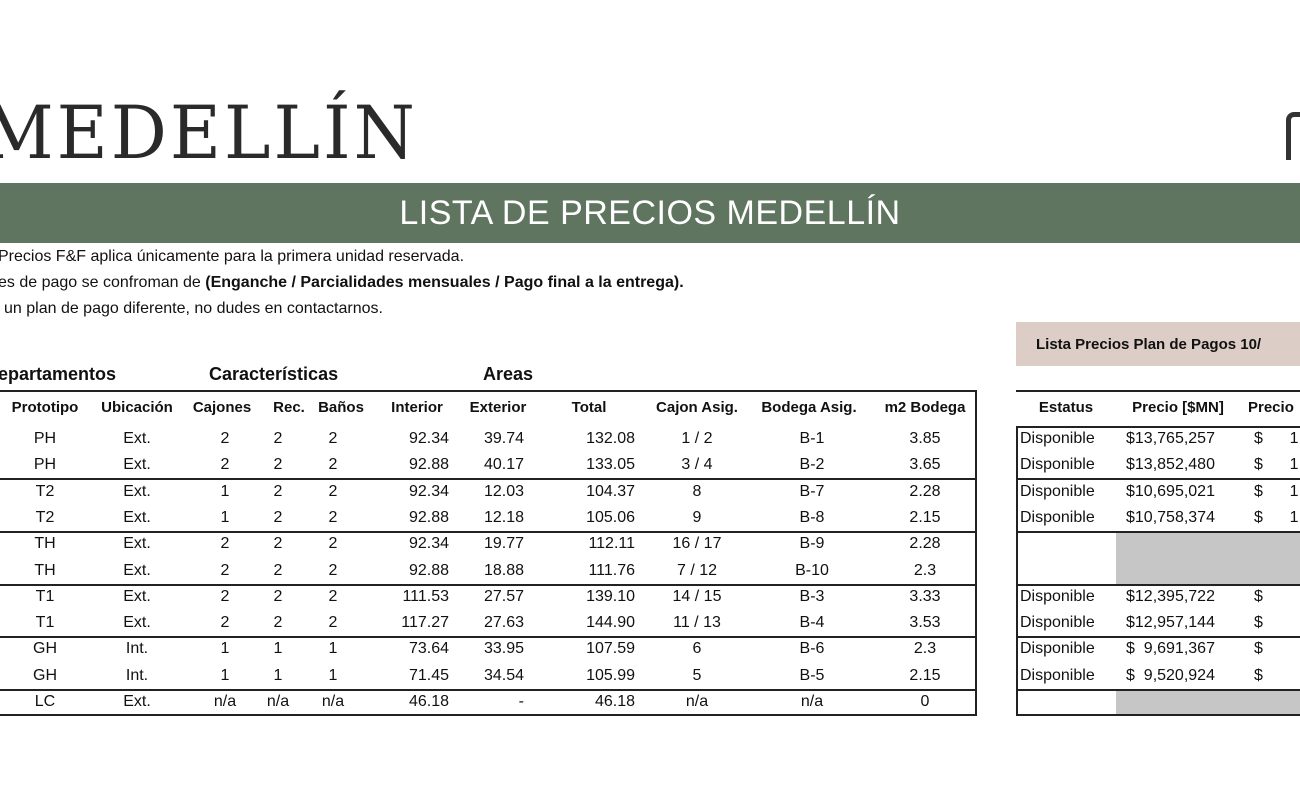 The image size is (1300, 800). Describe the element at coordinates (812, 570) in the screenshot. I see `cell-bodega: B-10` at that location.